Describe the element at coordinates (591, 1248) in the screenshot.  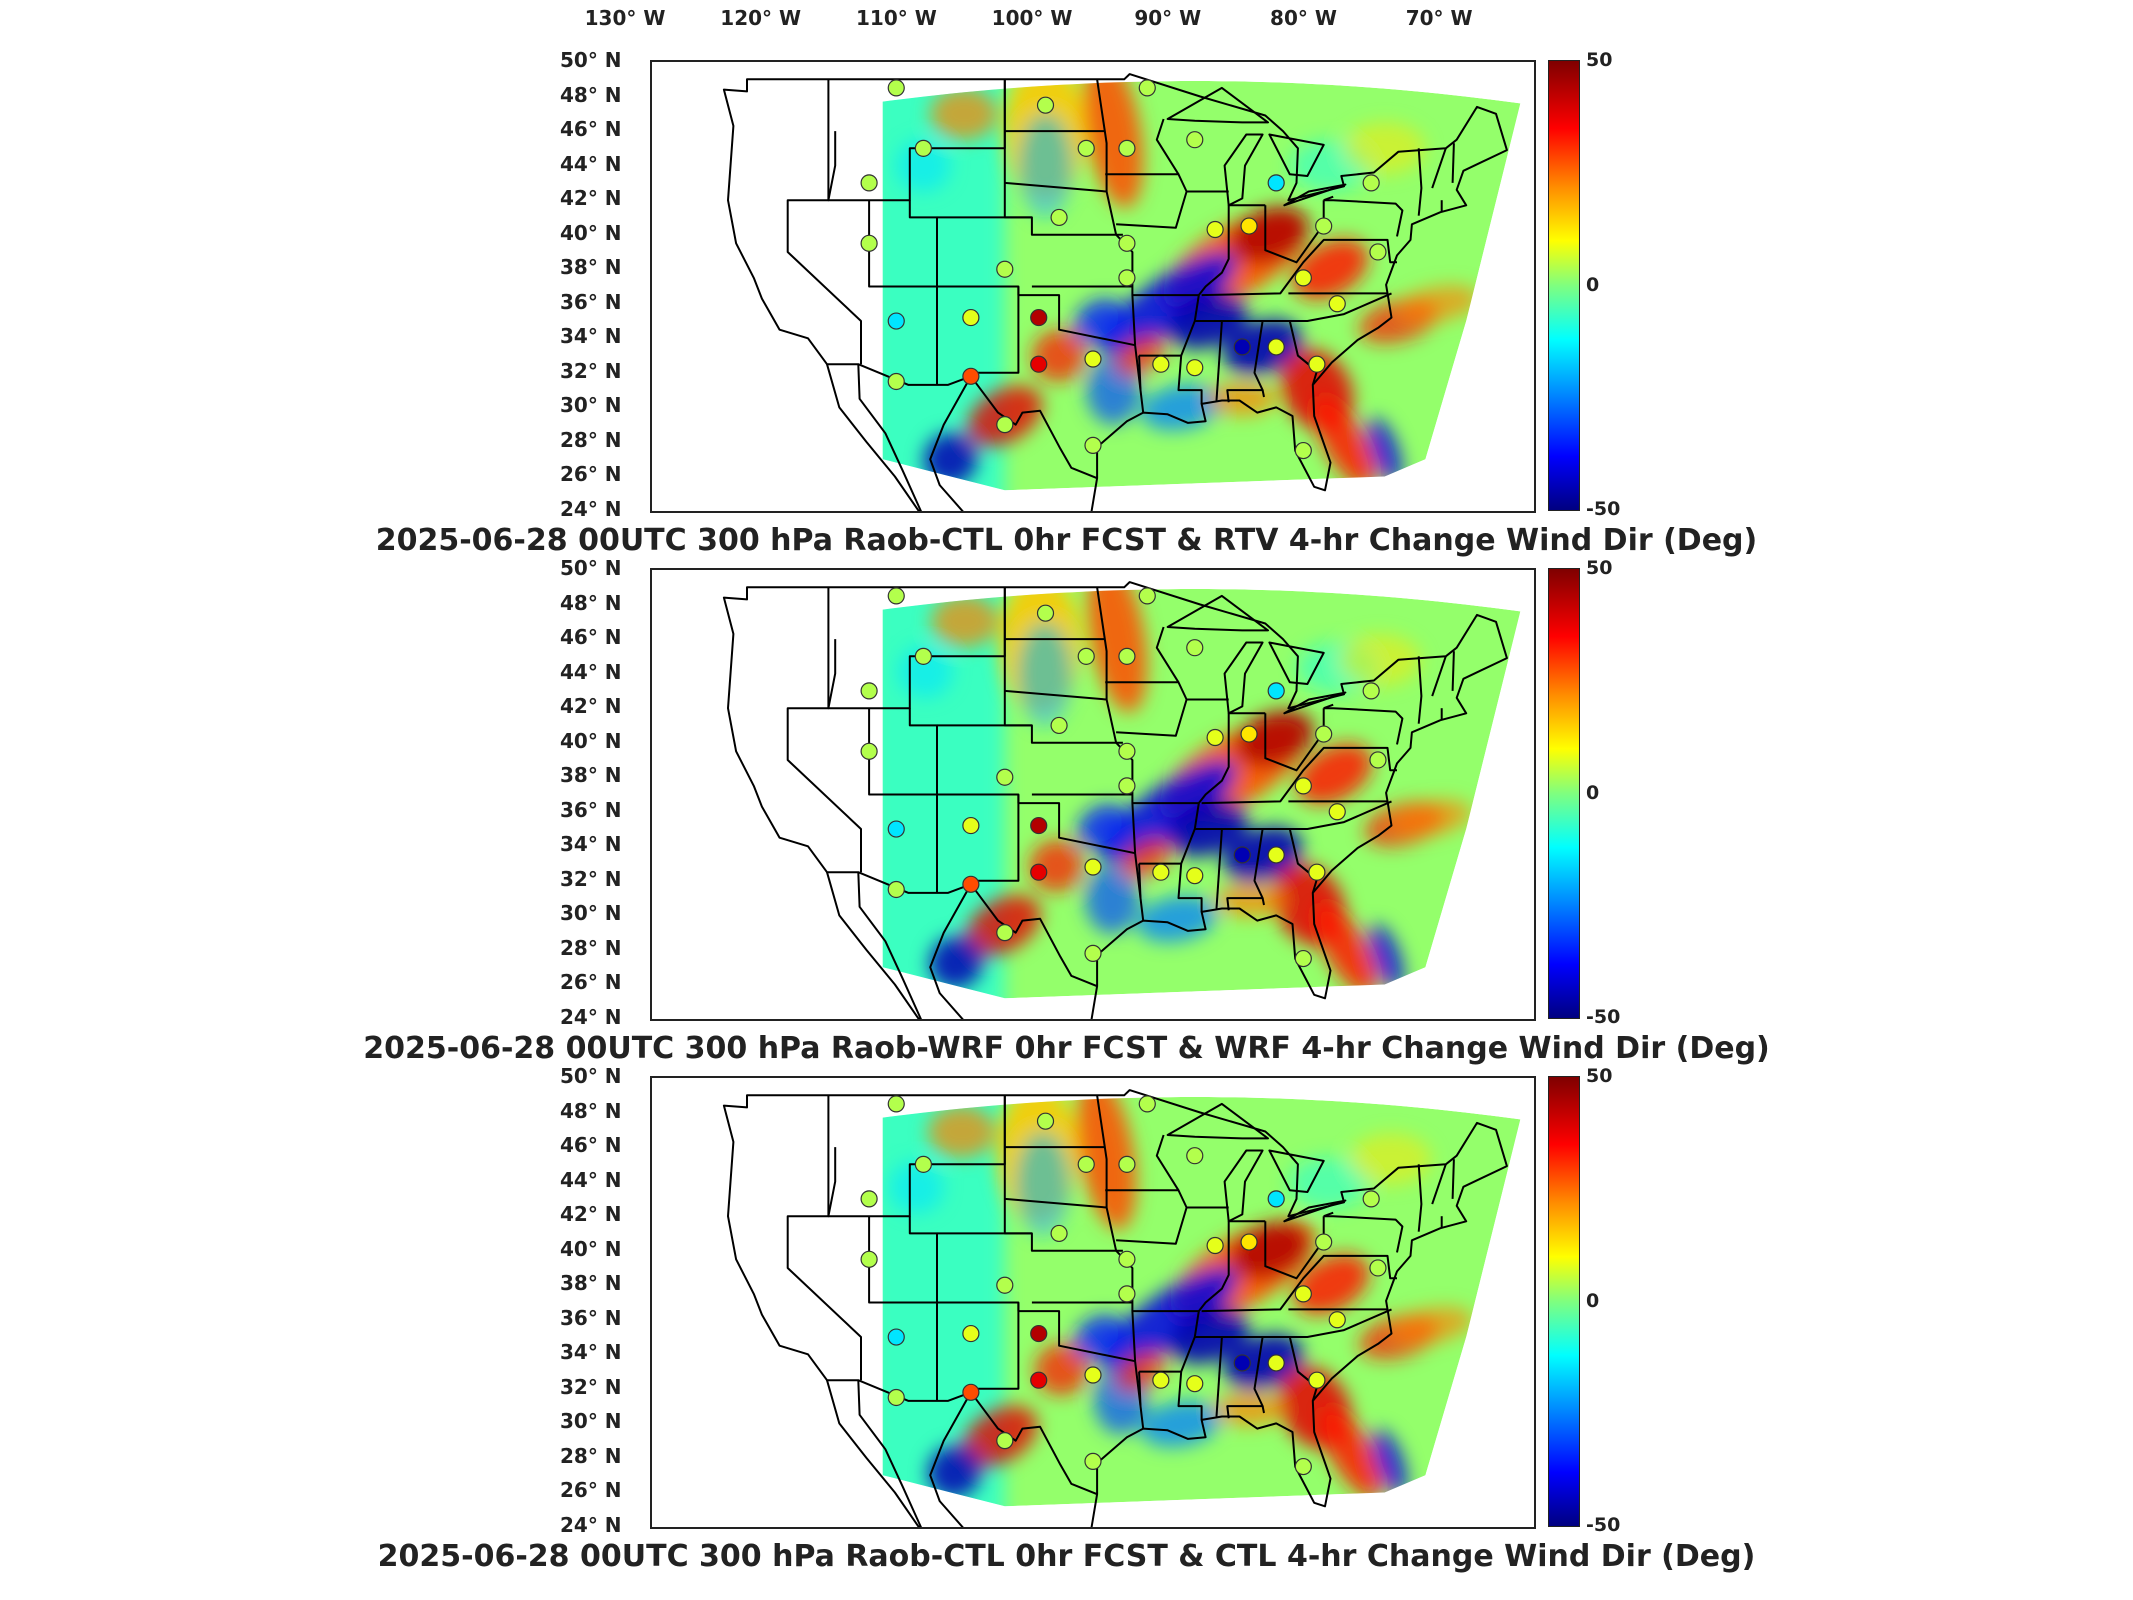
I see `latitude-tick-label: 40° N` at that location.